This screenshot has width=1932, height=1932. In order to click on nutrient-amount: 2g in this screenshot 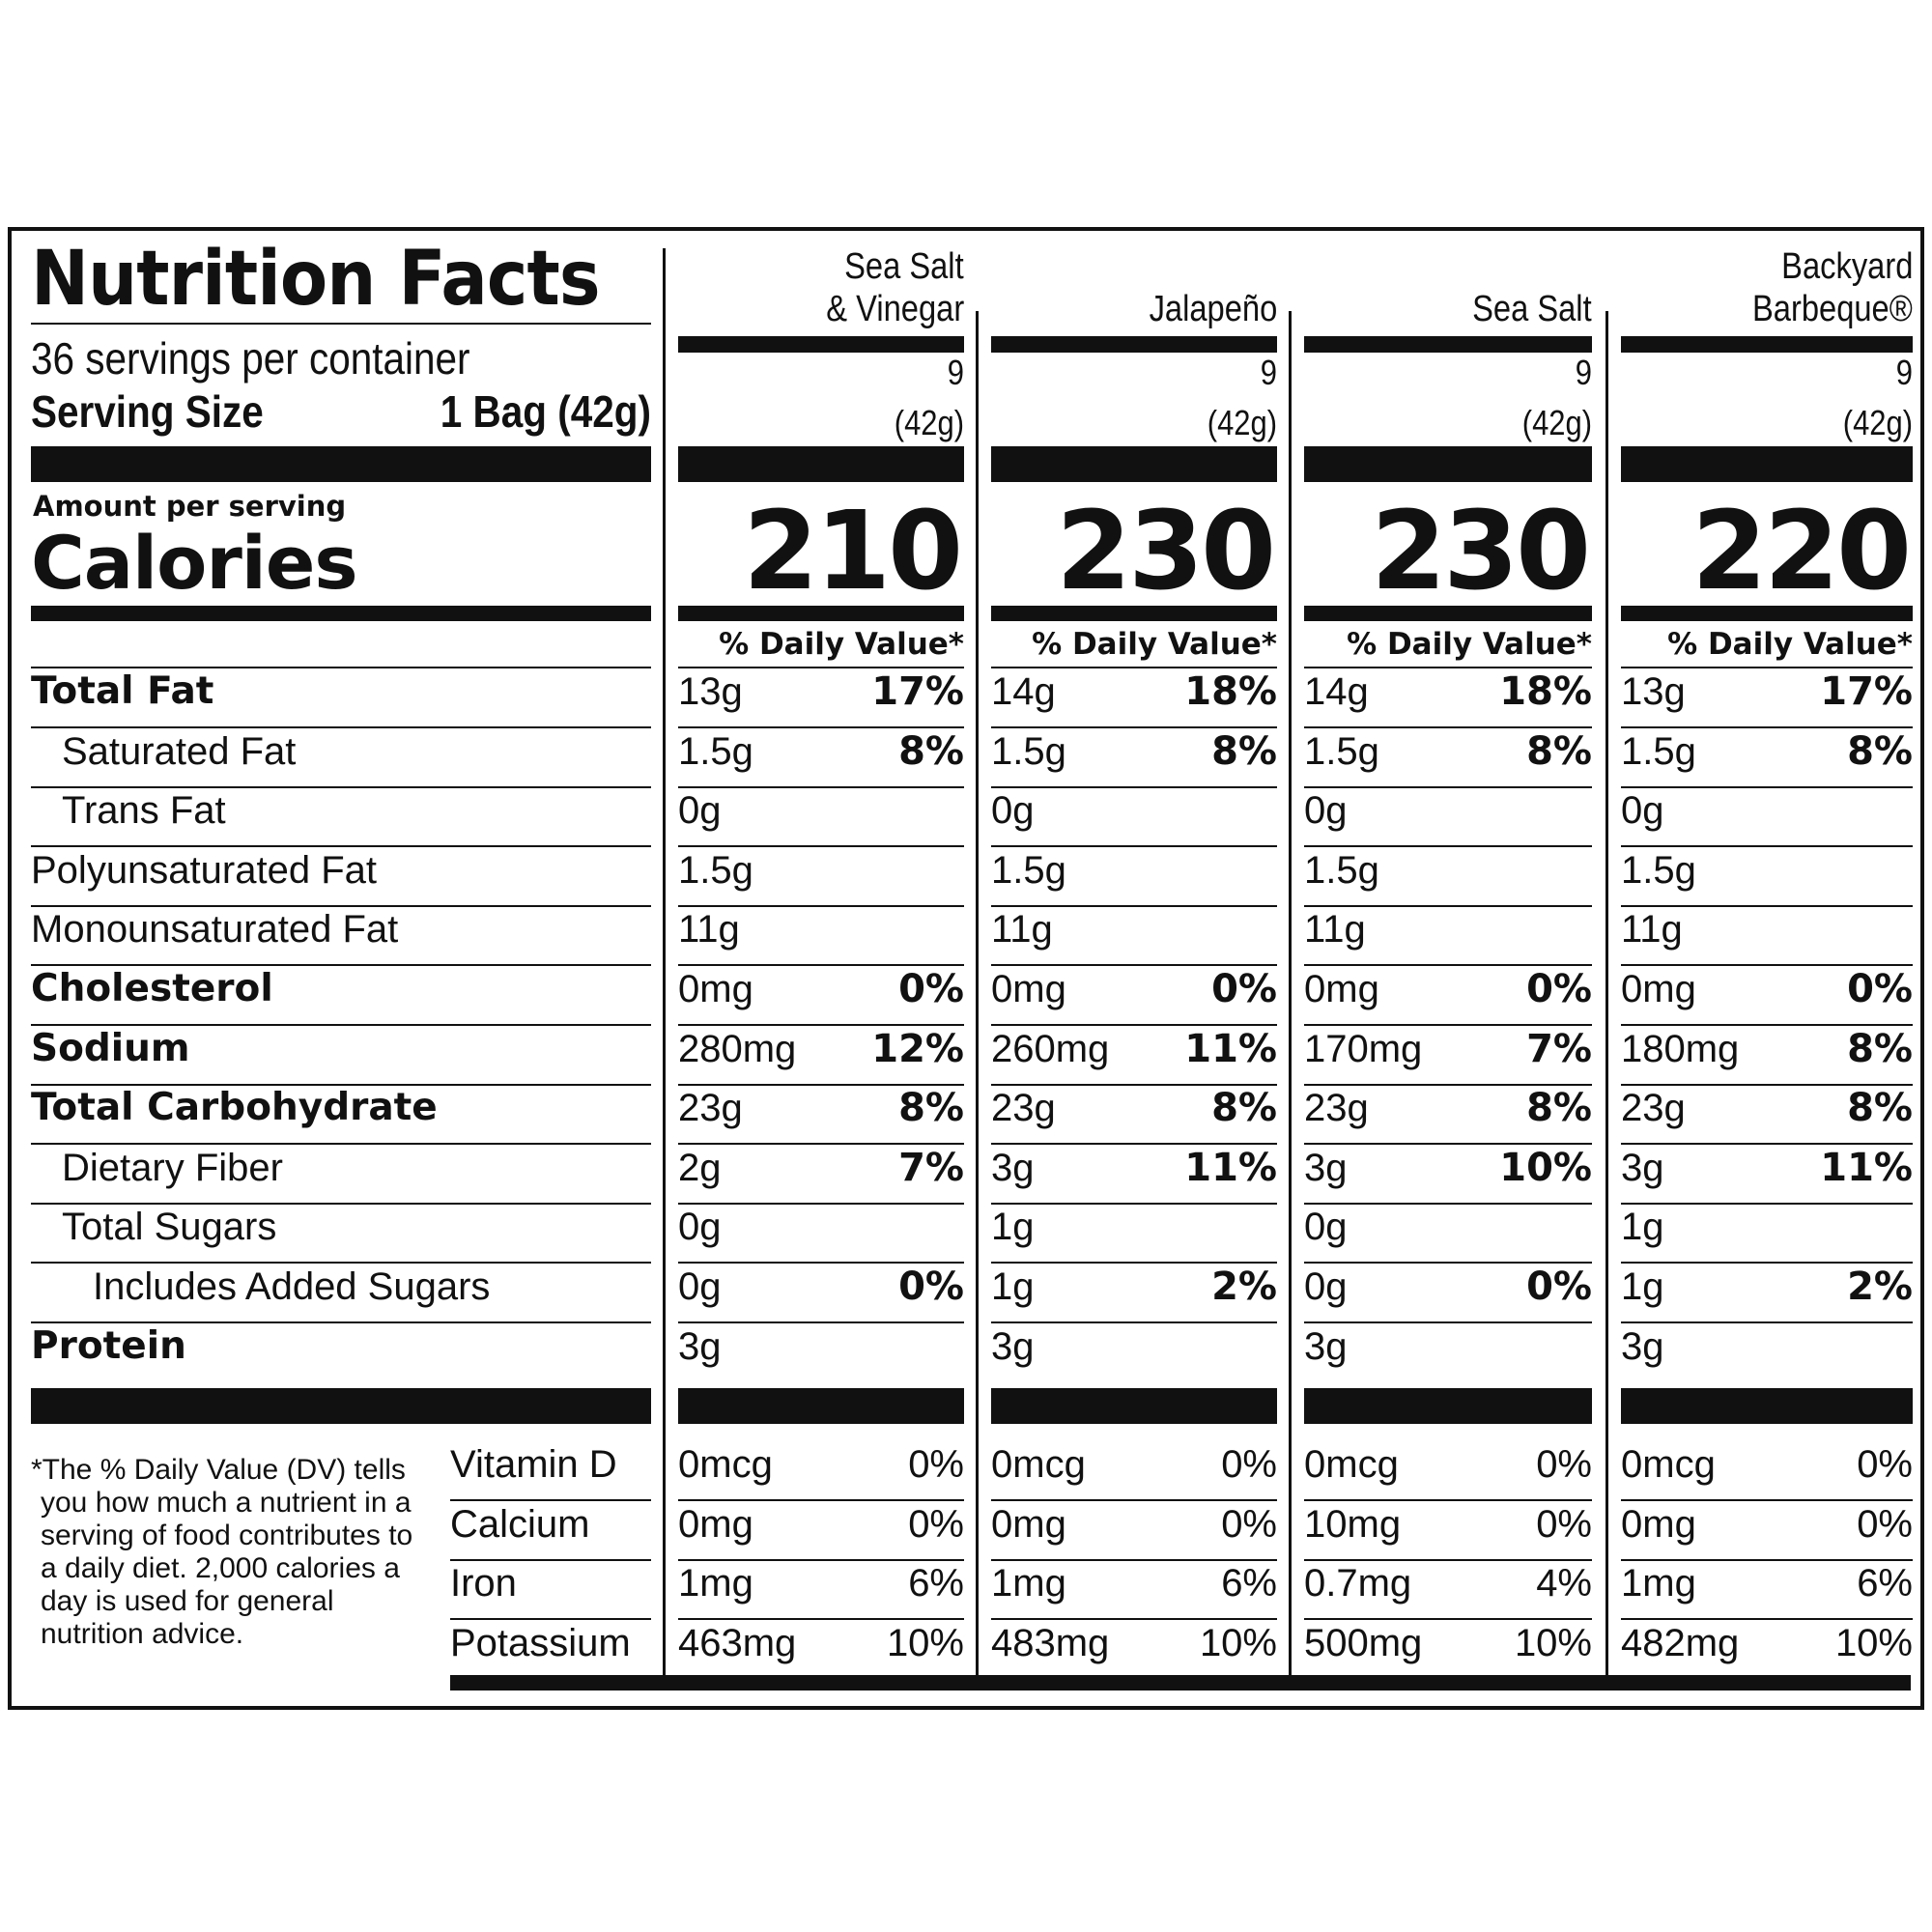, I will do `click(700, 1167)`.